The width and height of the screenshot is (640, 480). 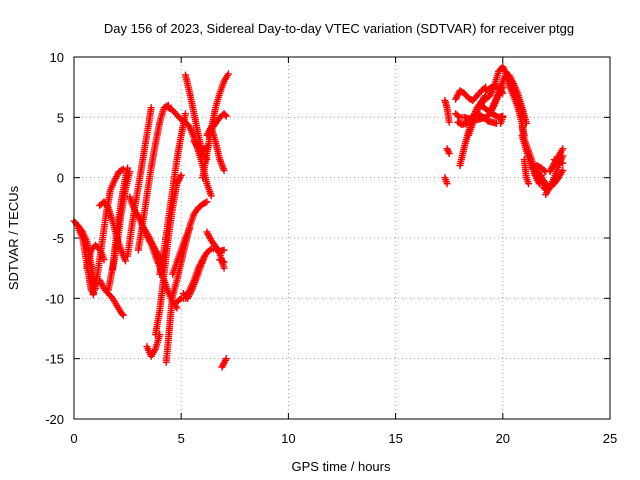 I want to click on x-axis-label: GPS time / hours, so click(x=341, y=466).